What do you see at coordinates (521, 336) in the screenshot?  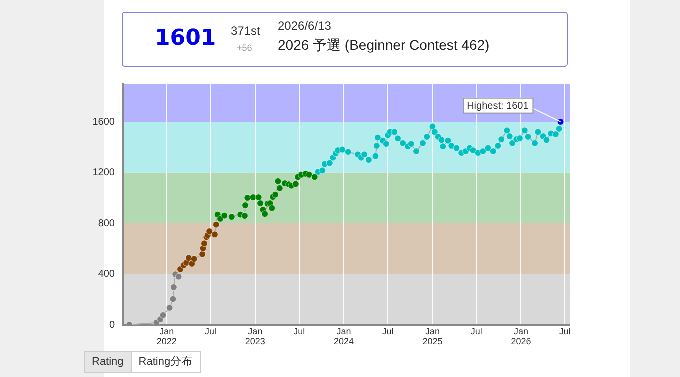 I see `x-tick-label: Jan 2026` at bounding box center [521, 336].